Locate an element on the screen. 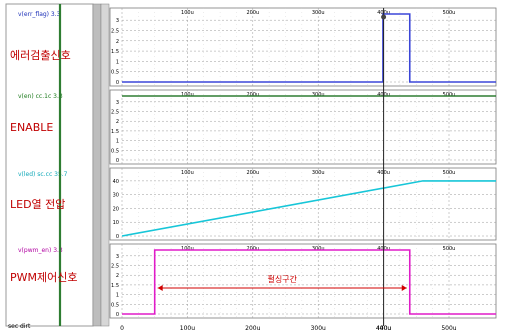  y-tick-label: 10 is located at coordinates (116, 223).